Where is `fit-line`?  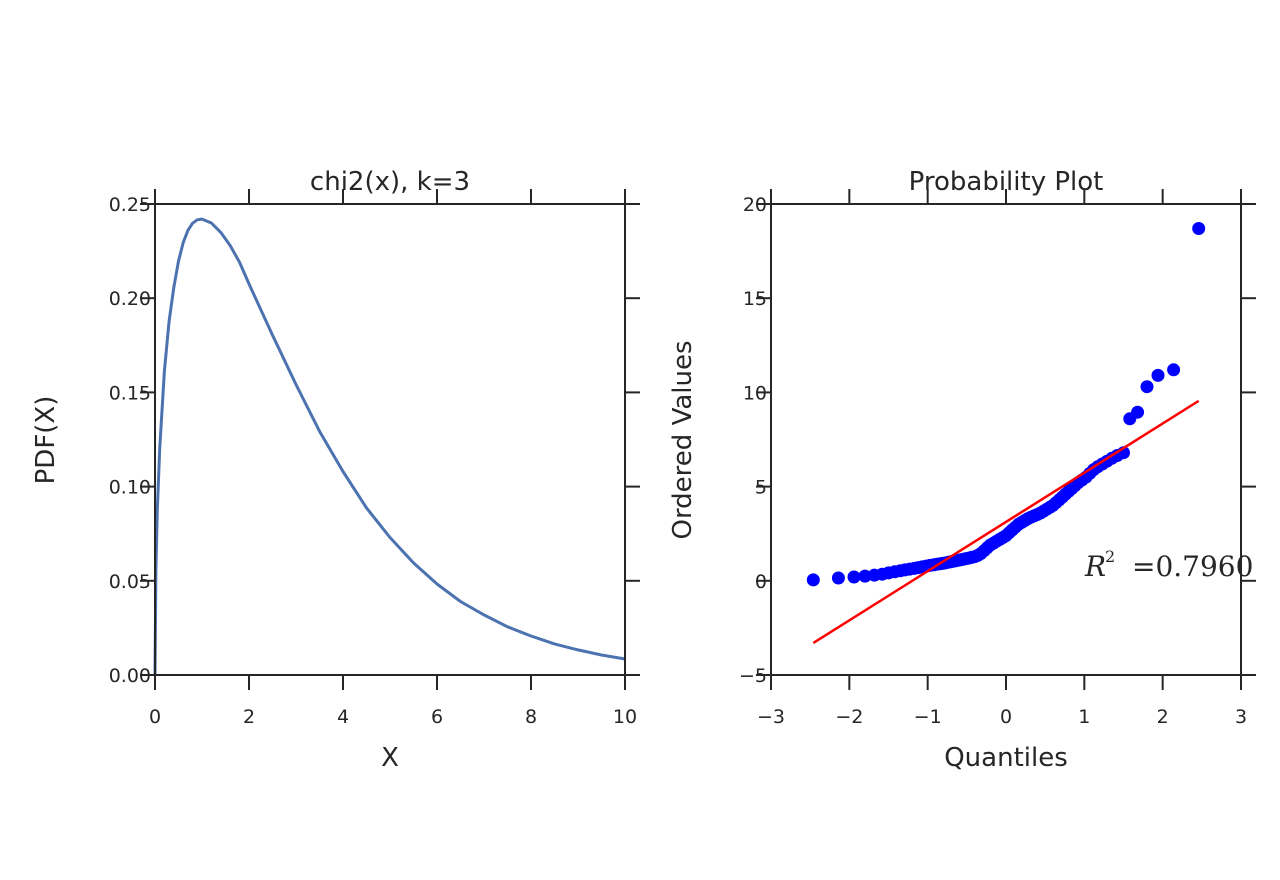
fit-line is located at coordinates (1006, 522).